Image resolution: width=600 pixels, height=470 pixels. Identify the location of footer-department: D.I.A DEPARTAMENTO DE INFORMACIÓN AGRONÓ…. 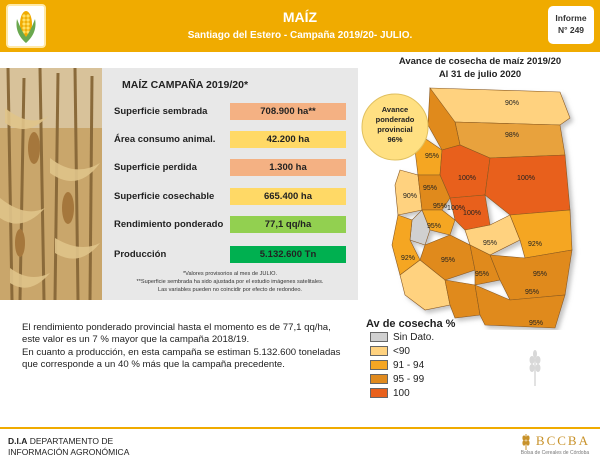
(68, 447).